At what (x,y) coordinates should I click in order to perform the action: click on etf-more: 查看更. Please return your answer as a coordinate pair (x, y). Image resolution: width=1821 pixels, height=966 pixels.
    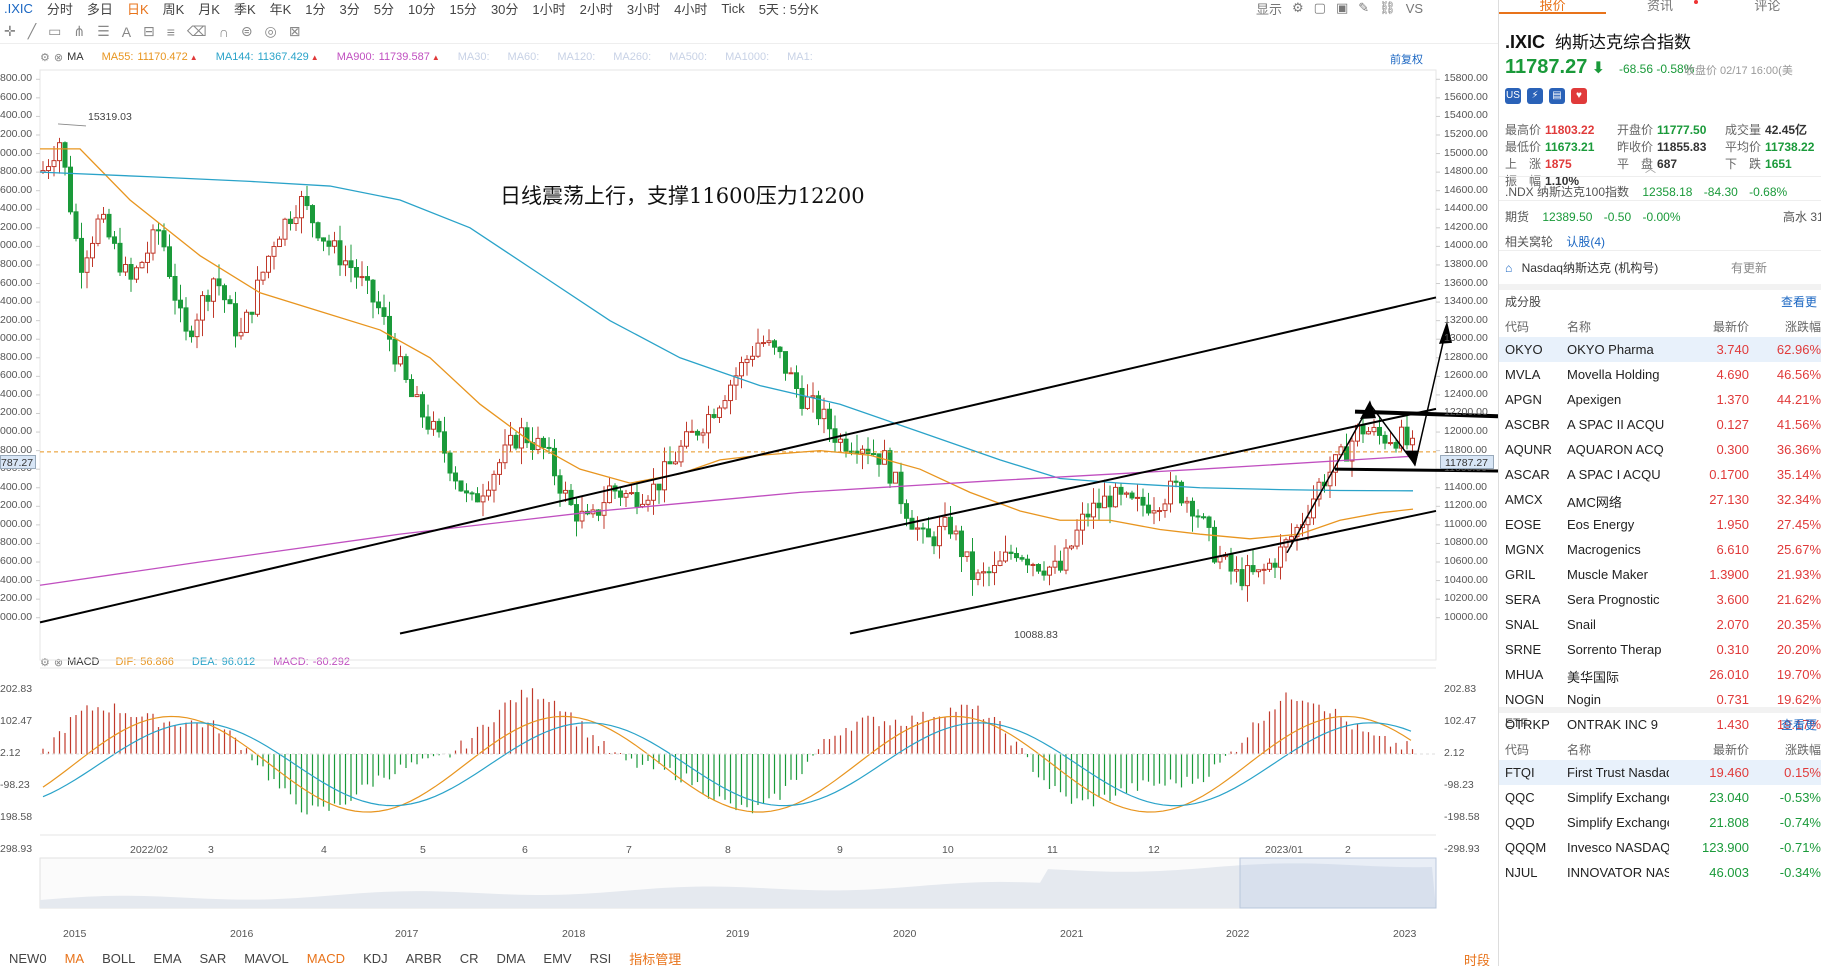
    Looking at the image, I should click on (1798, 725).